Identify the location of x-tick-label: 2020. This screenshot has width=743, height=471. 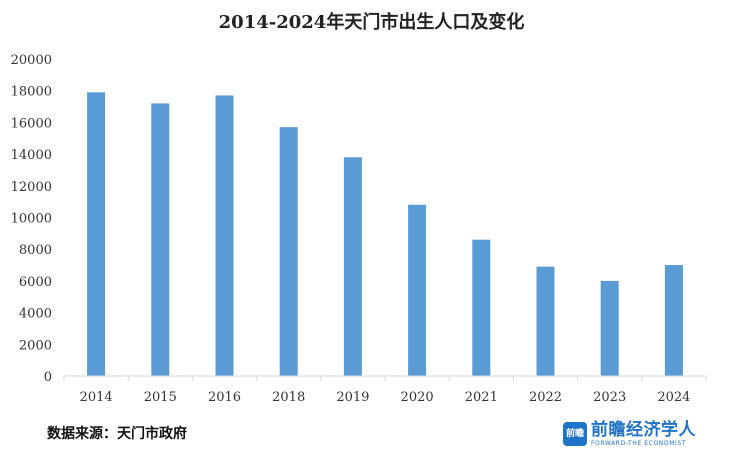
(417, 397).